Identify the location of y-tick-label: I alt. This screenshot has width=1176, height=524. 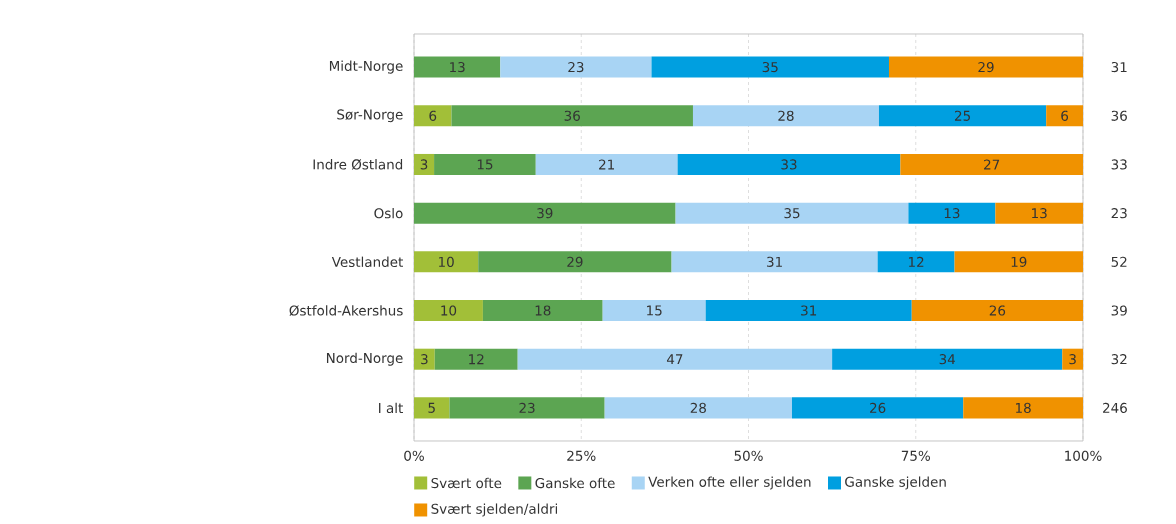
(391, 408).